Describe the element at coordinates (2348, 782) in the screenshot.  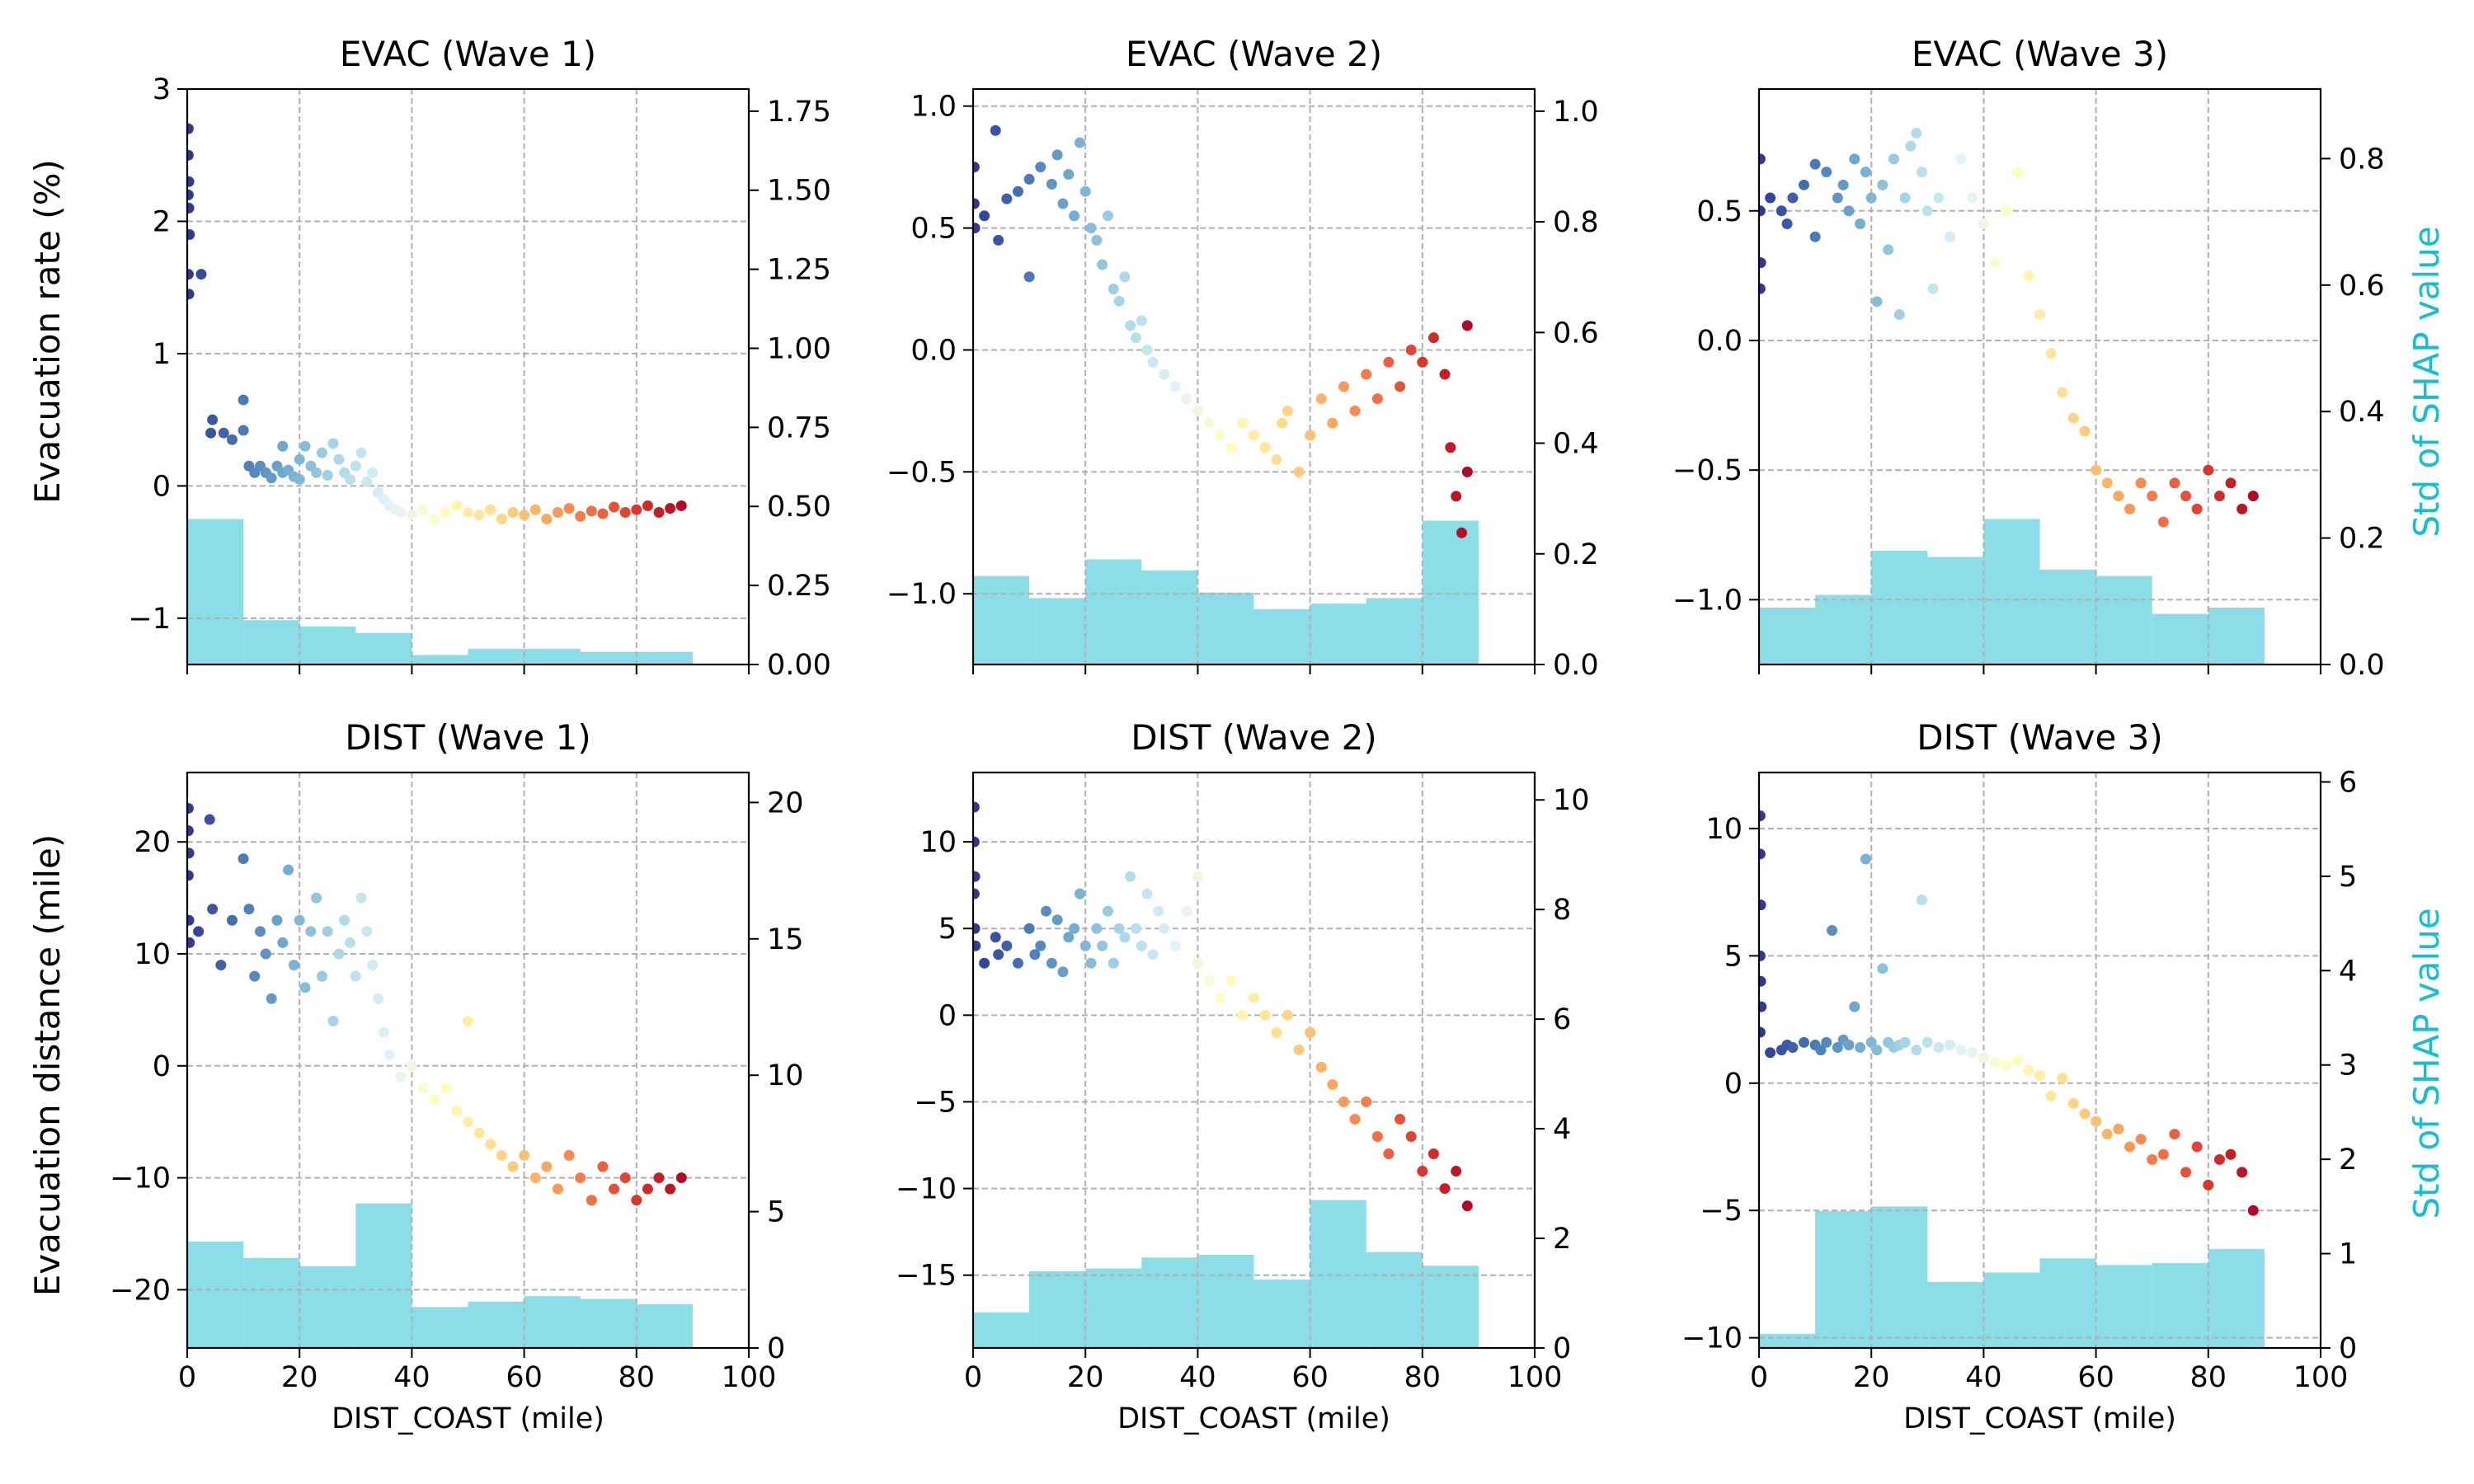
I see `y2-tick-label: 6` at that location.